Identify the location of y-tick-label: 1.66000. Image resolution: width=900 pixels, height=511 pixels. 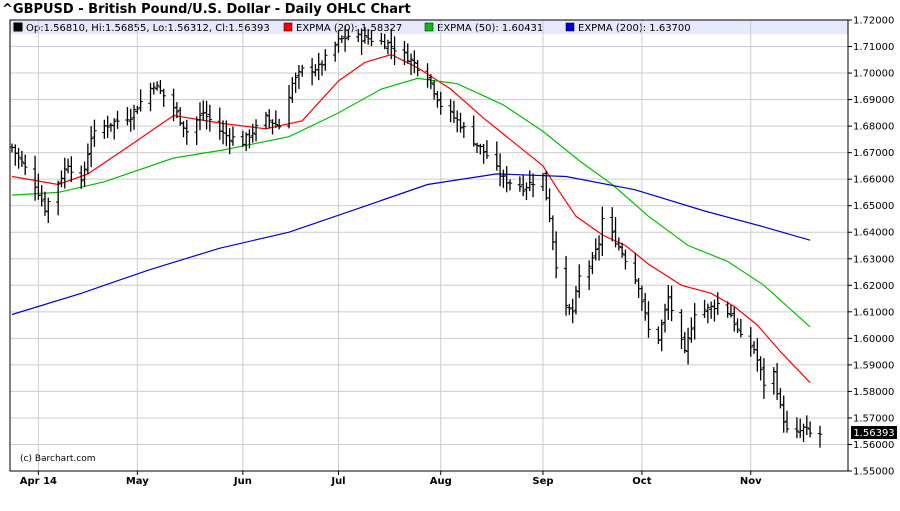
(873, 180).